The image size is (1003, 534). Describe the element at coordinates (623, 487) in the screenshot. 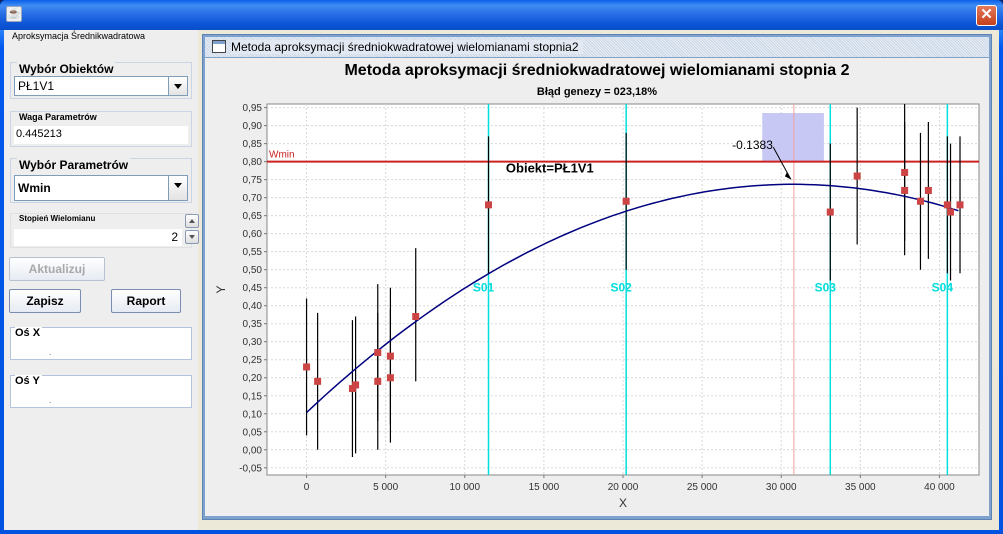

I see `x-tick-label: 20 000` at that location.